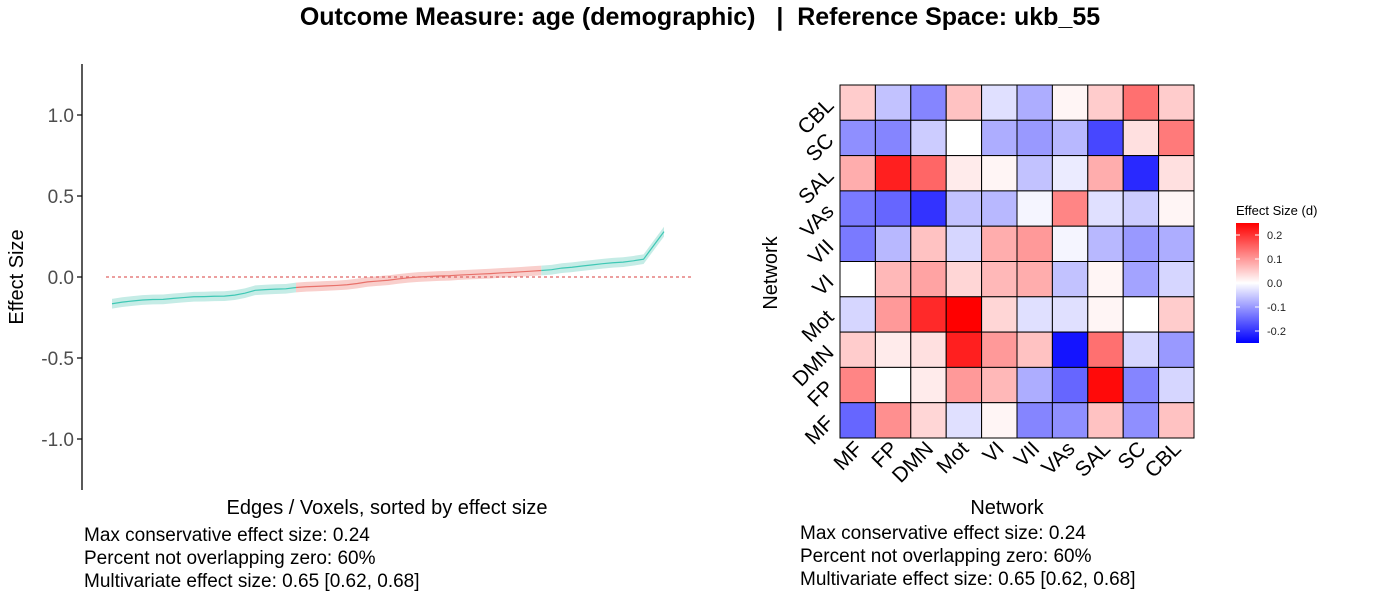 Image resolution: width=1400 pixels, height=600 pixels. Describe the element at coordinates (994, 452) in the screenshot. I see `x-tick-label: VI` at that location.